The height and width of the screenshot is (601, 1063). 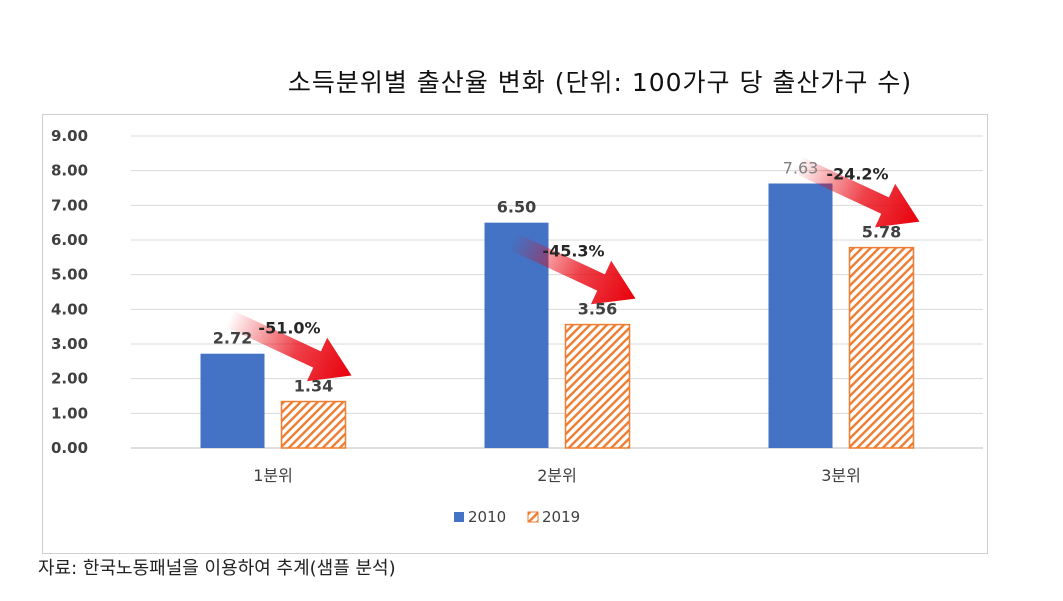 I want to click on y-tick-label: 7.00, so click(x=69, y=205).